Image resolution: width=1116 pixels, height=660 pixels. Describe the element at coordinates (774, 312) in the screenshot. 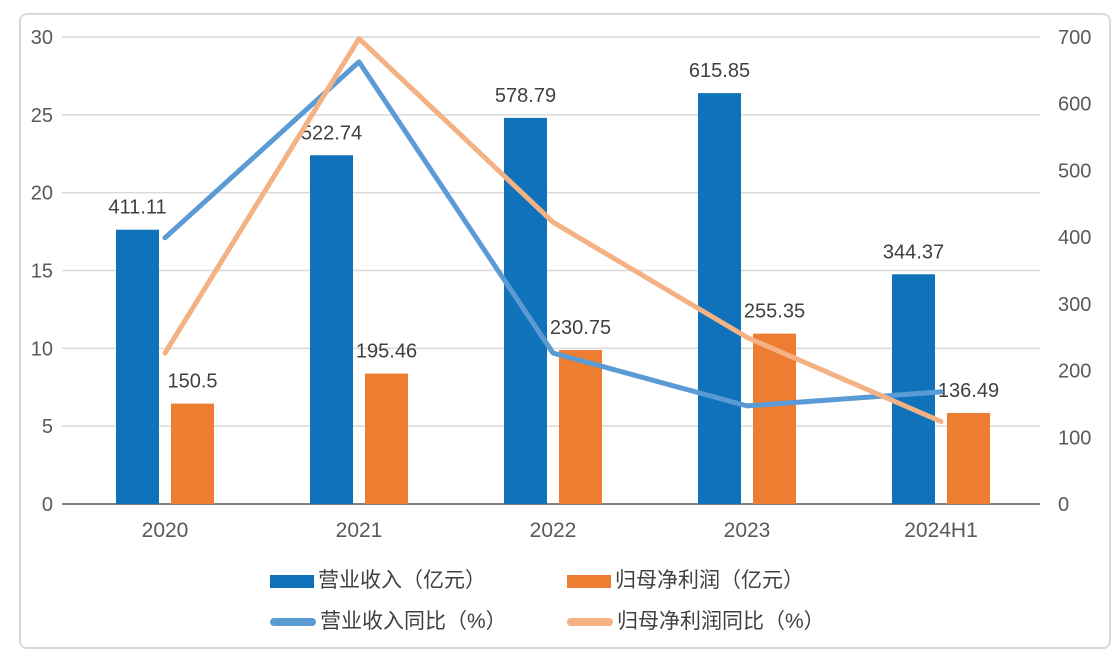

I see `bar-value-label: 255.35` at that location.